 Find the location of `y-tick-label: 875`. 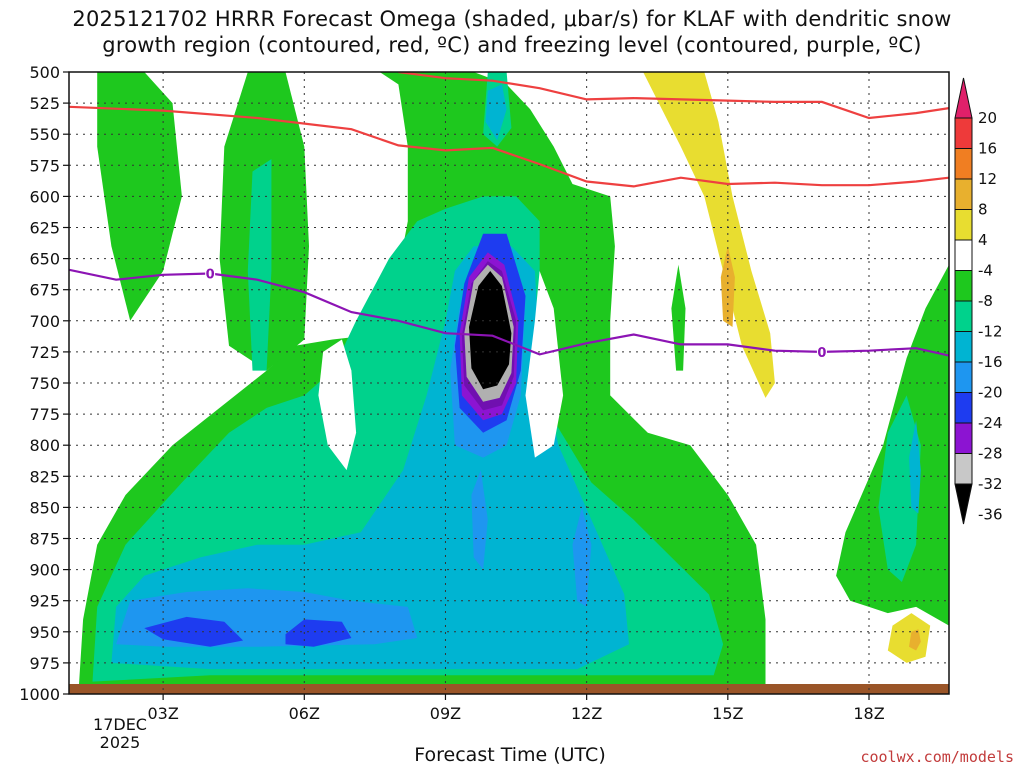

y-tick-label: 875 is located at coordinates (44, 539).